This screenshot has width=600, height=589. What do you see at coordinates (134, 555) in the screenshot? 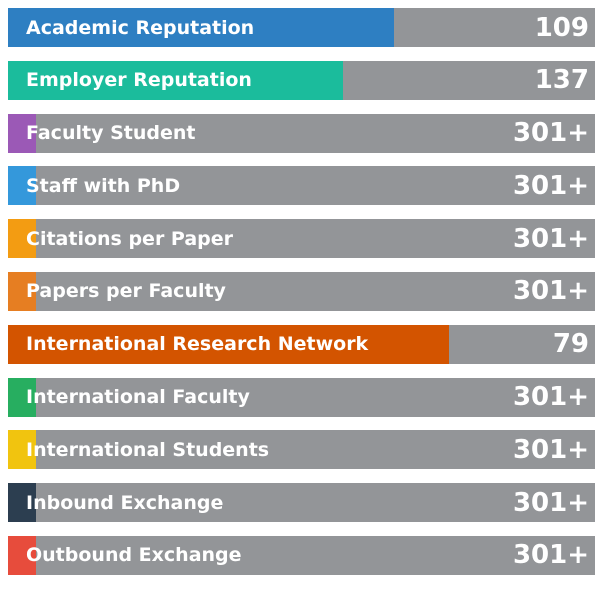
I see `bar-label: Outbound Exchange` at bounding box center [134, 555].